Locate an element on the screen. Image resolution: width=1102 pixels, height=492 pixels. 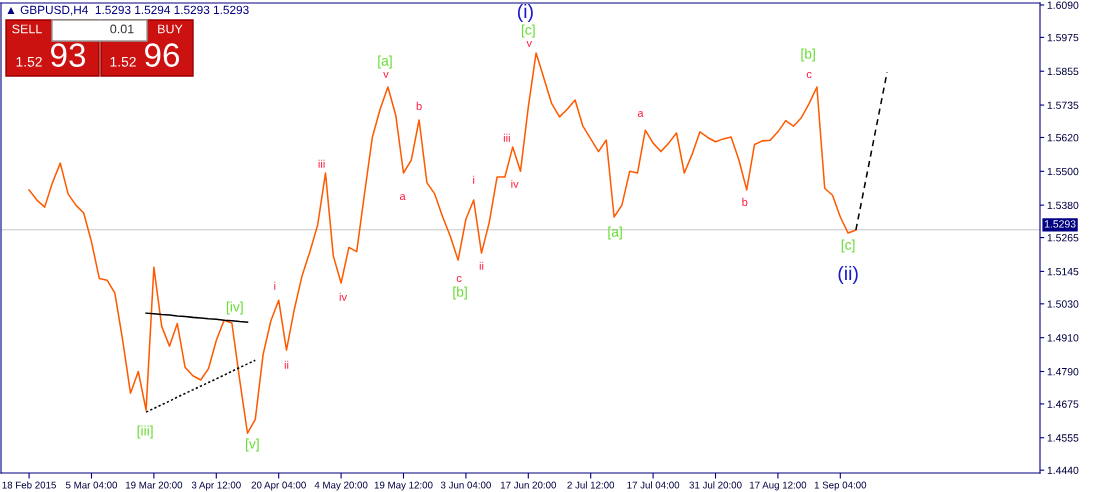
ref-line-label: 1.5293 is located at coordinates (1060, 224).